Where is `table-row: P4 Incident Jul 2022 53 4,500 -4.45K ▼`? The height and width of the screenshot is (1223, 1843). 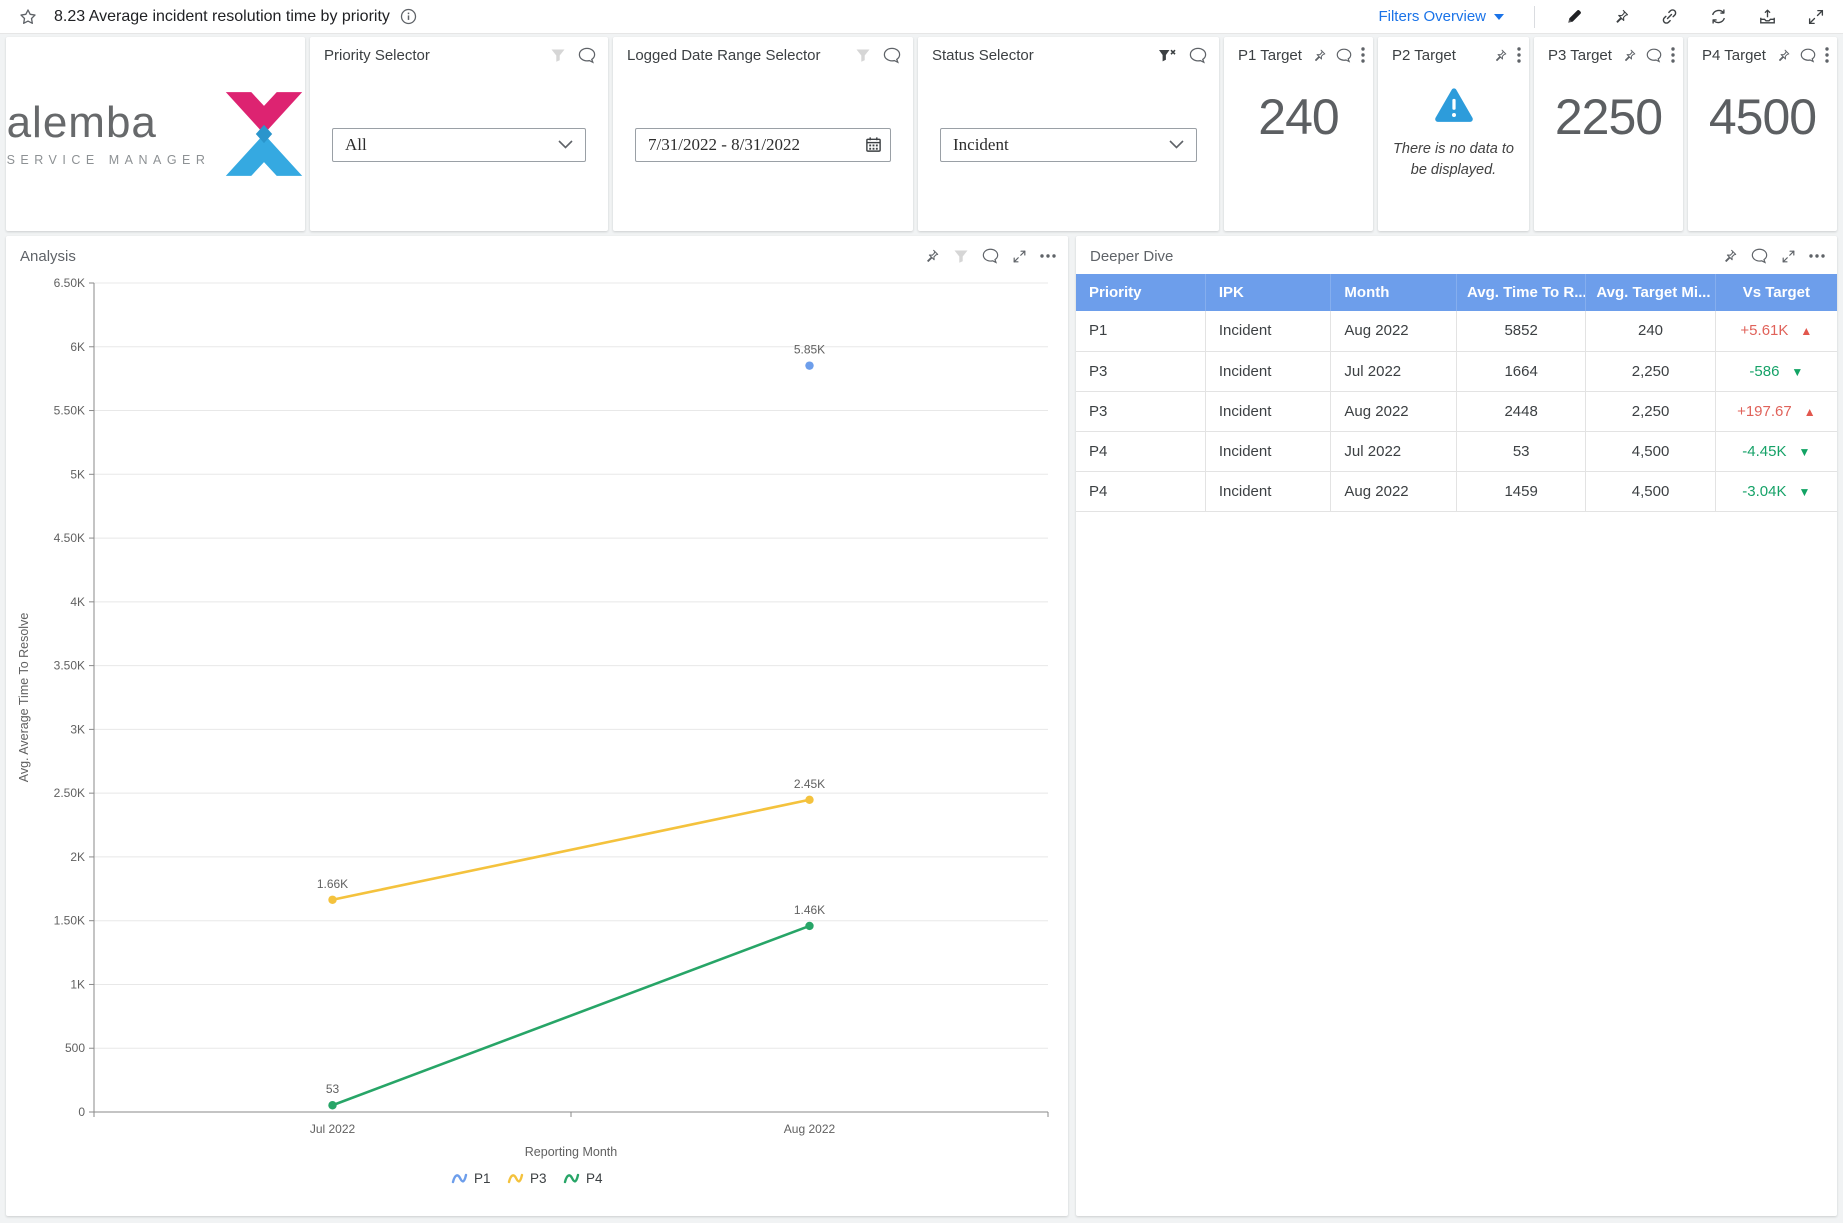 table-row: P4 Incident Jul 2022 53 4,500 -4.45K ▼ is located at coordinates (1456, 451).